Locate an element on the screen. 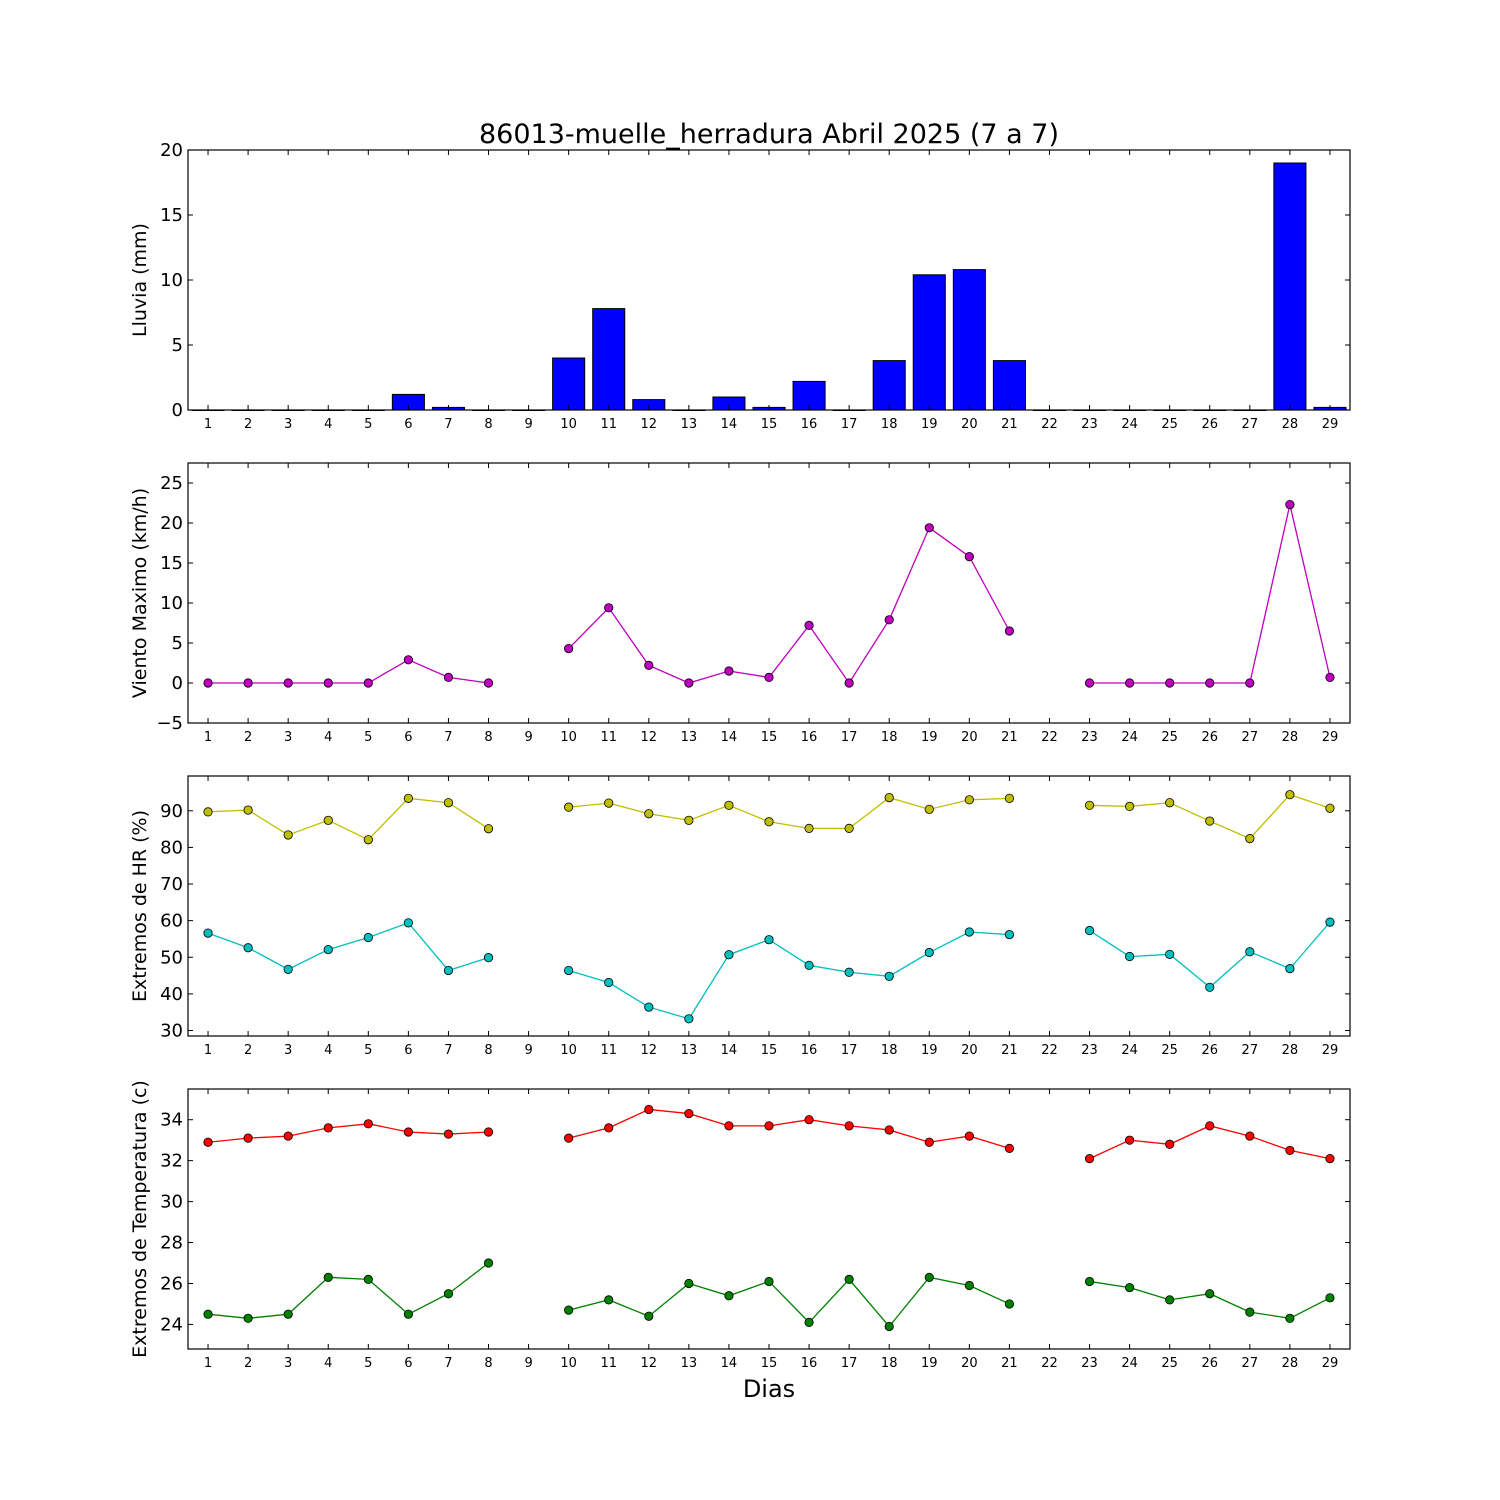  y-tick-label: −5 is located at coordinates (169, 723).